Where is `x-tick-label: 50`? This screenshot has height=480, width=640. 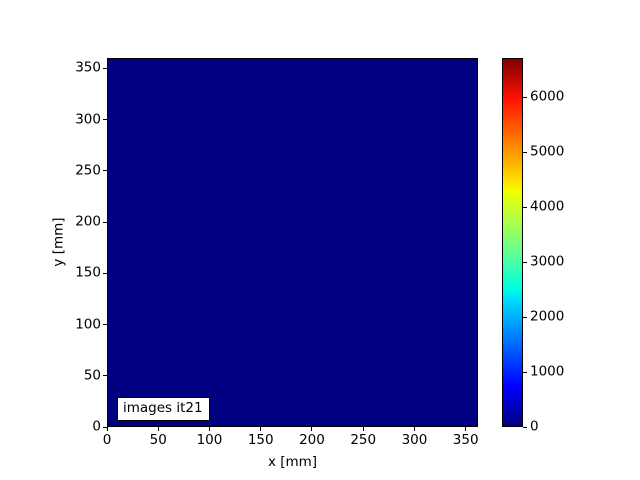
x-tick-label: 50 is located at coordinates (158, 440).